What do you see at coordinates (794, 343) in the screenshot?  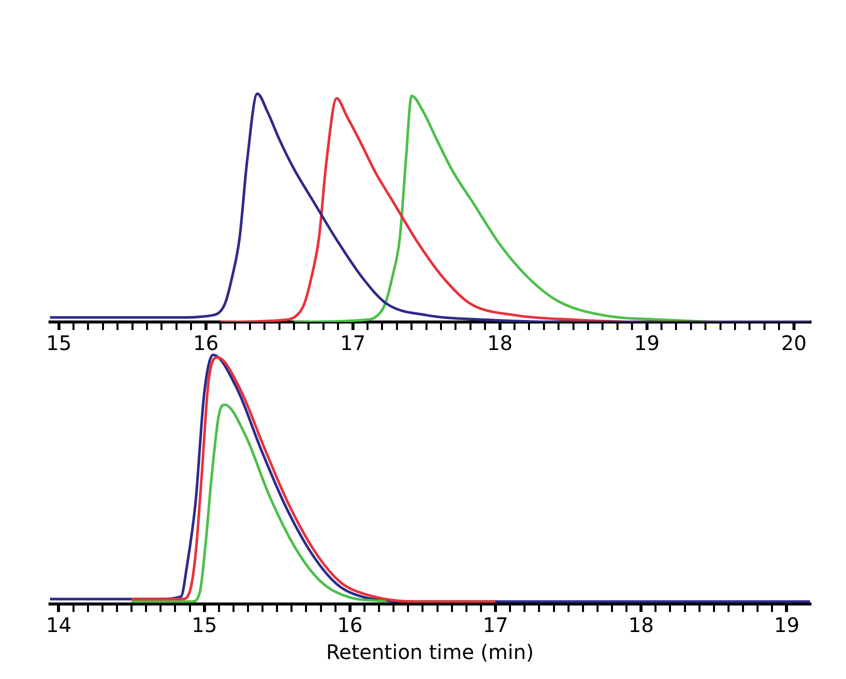 I see `x-tick-label: 20` at bounding box center [794, 343].